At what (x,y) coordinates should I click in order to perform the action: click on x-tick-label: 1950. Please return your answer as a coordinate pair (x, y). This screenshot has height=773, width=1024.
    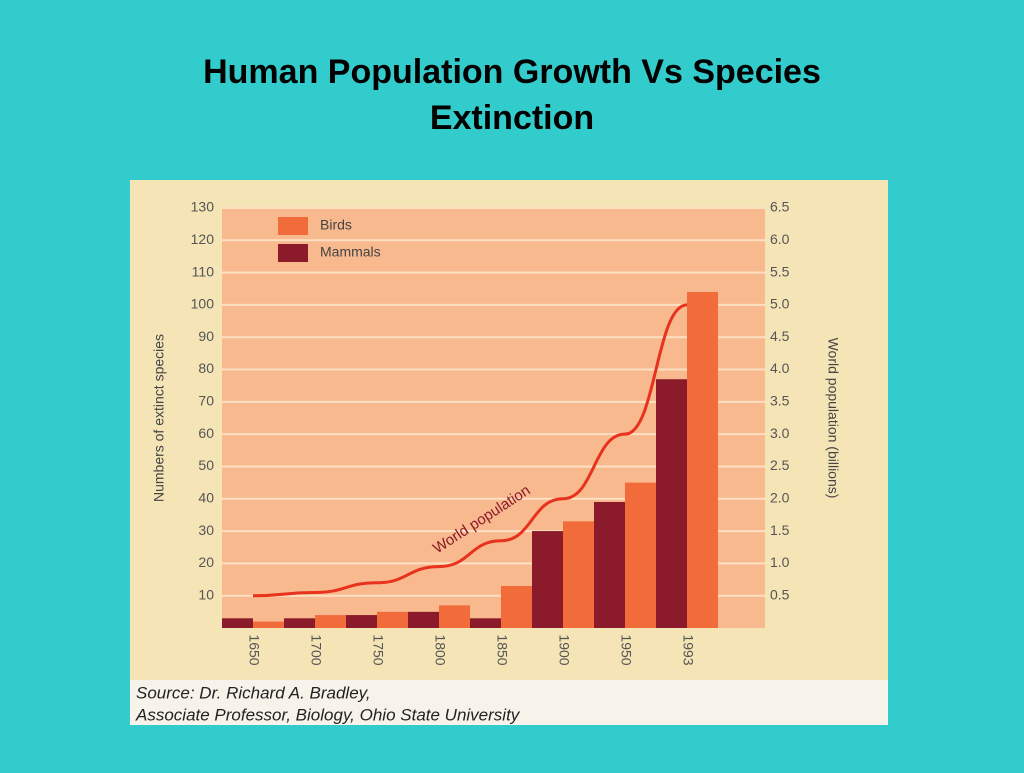
    Looking at the image, I should click on (626, 649).